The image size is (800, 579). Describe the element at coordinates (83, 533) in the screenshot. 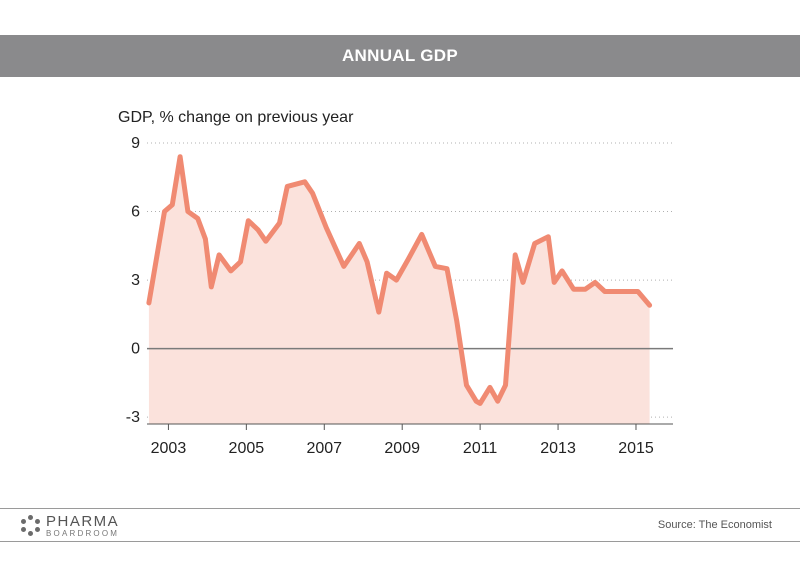

I see `logo-sub-text: BOARDROOM` at that location.